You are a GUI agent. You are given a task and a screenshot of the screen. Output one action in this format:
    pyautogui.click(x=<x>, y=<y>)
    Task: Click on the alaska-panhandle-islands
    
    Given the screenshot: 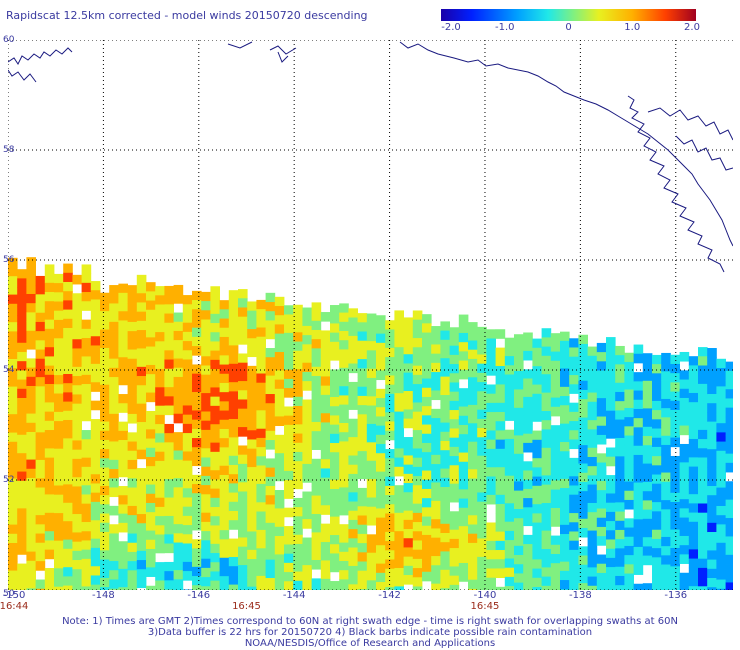 What is the action you would take?
    pyautogui.click(x=680, y=184)
    